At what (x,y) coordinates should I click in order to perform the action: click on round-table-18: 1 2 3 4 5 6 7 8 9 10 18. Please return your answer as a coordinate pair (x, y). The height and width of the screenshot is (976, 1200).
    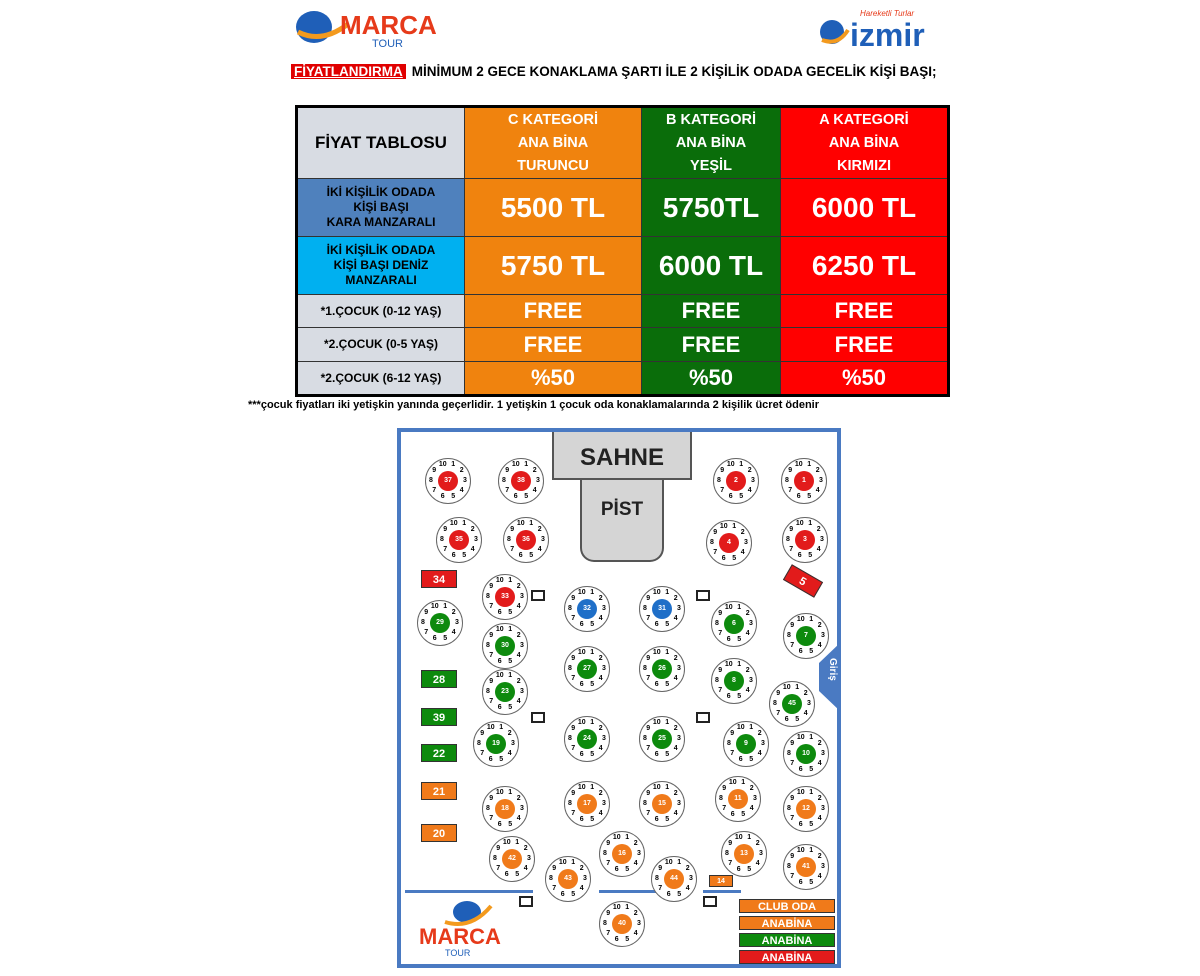
    Looking at the image, I should click on (505, 809).